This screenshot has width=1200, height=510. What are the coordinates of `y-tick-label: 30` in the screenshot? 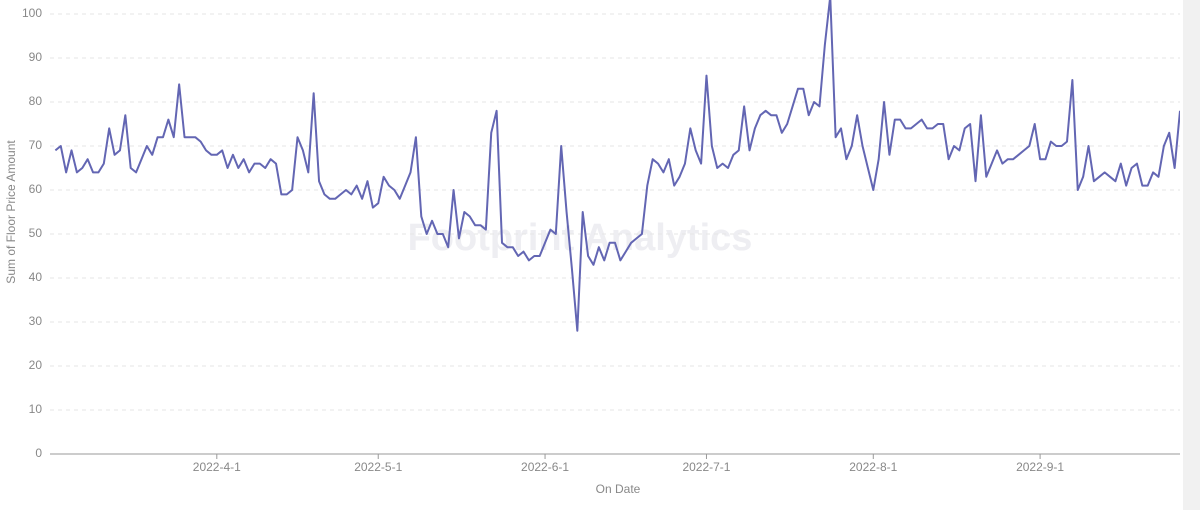 It's located at (36, 321).